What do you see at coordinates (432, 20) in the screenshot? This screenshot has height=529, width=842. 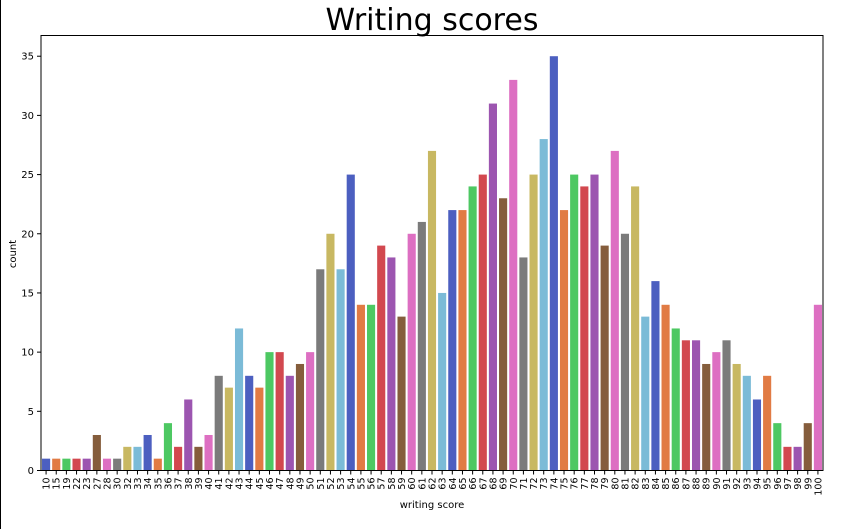 I see `chart-title: Writing scores` at bounding box center [432, 20].